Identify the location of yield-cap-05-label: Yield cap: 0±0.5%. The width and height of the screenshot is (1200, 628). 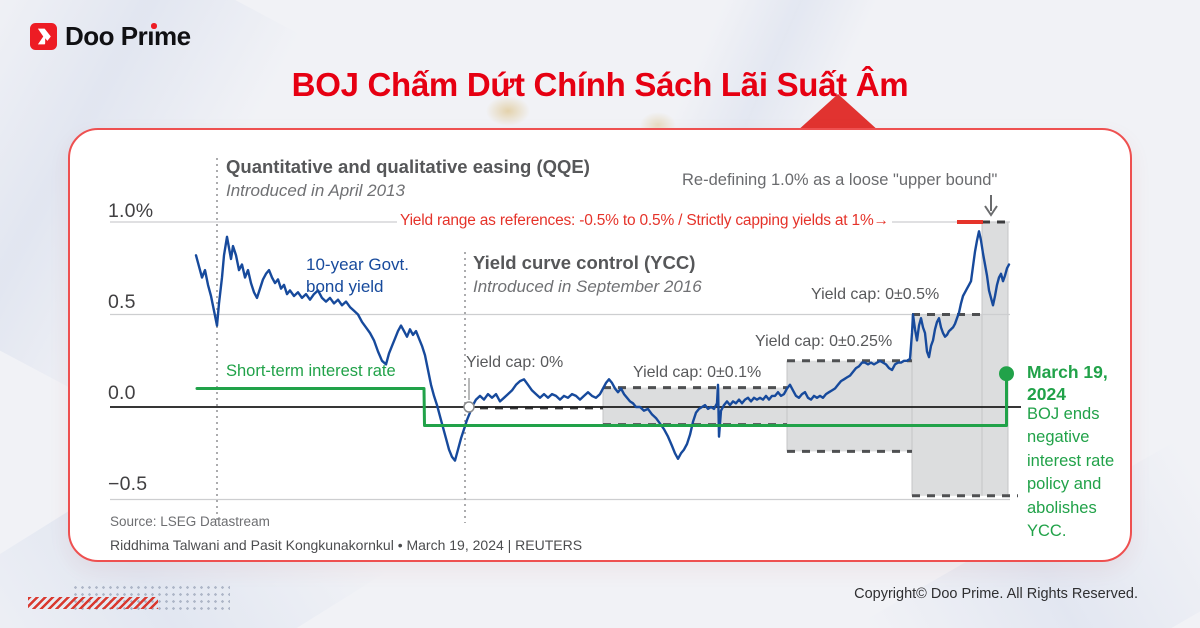
(875, 294).